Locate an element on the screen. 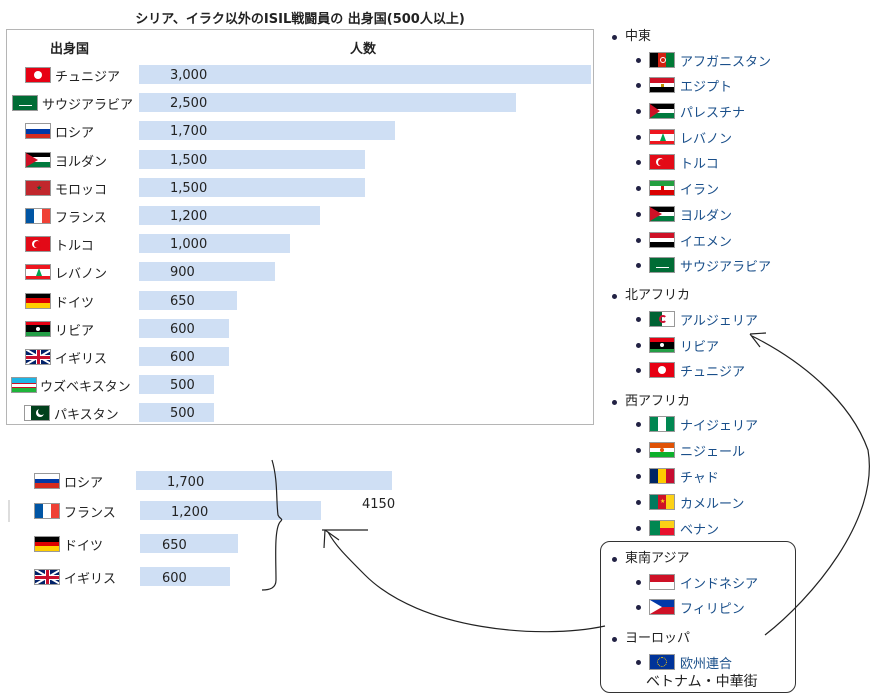 This screenshot has height=700, width=881. flag-nigeria-icon is located at coordinates (662, 424).